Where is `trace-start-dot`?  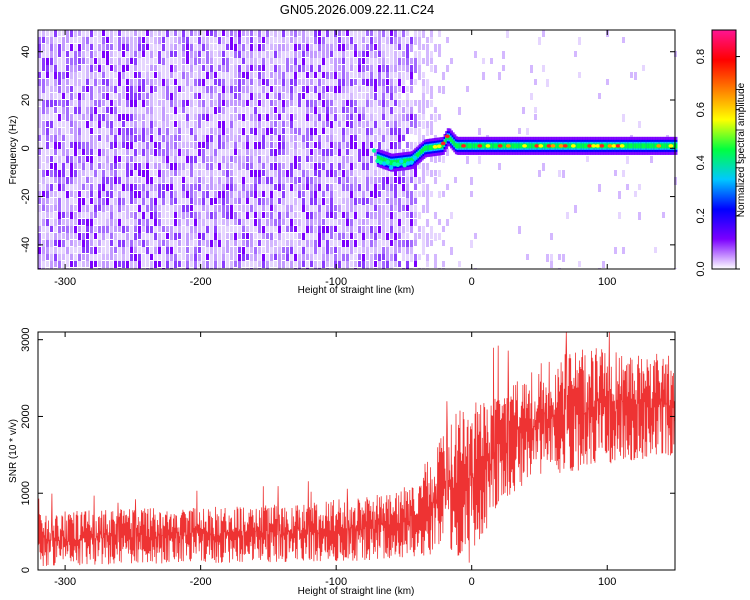 trace-start-dot is located at coordinates (411, 162).